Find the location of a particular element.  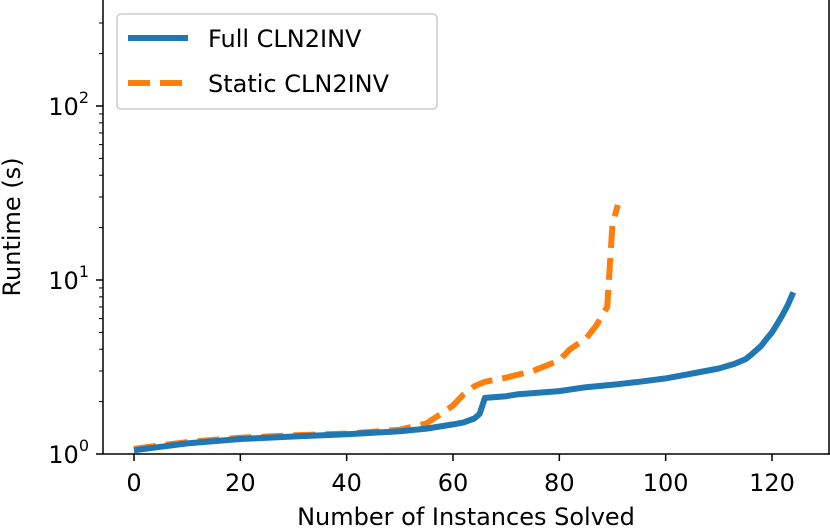

legend: Full CLN2INV Static CLN2INV is located at coordinates (277, 61).